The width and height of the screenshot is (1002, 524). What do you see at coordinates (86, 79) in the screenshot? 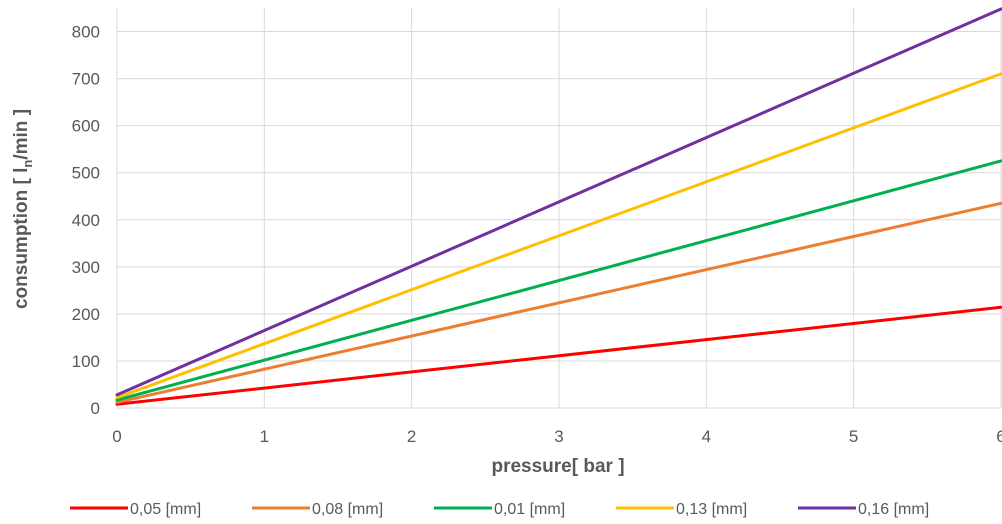
I see `y-tick-label: 700` at bounding box center [86, 79].